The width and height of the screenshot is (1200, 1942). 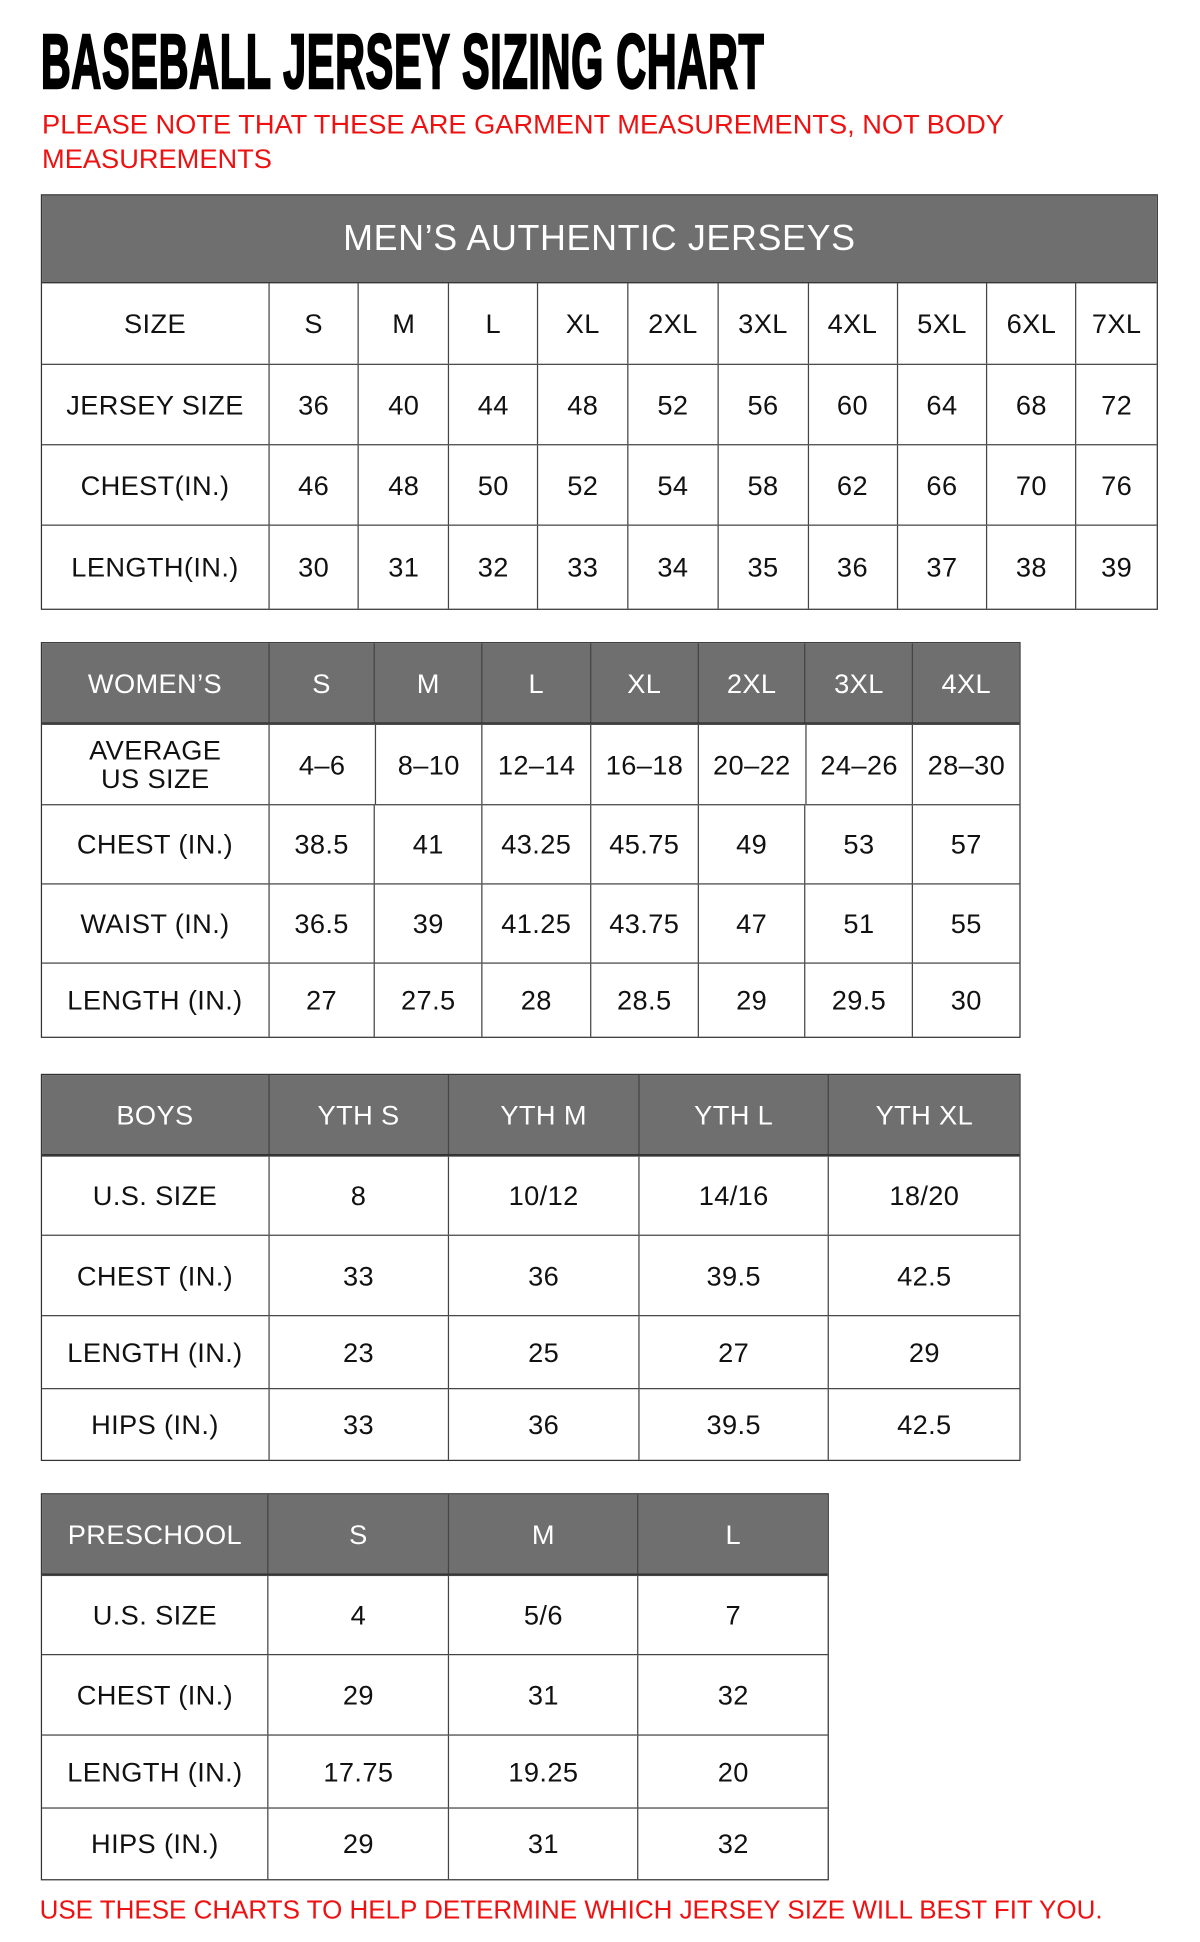 I want to click on table-cell: 18/20, so click(x=923, y=1195).